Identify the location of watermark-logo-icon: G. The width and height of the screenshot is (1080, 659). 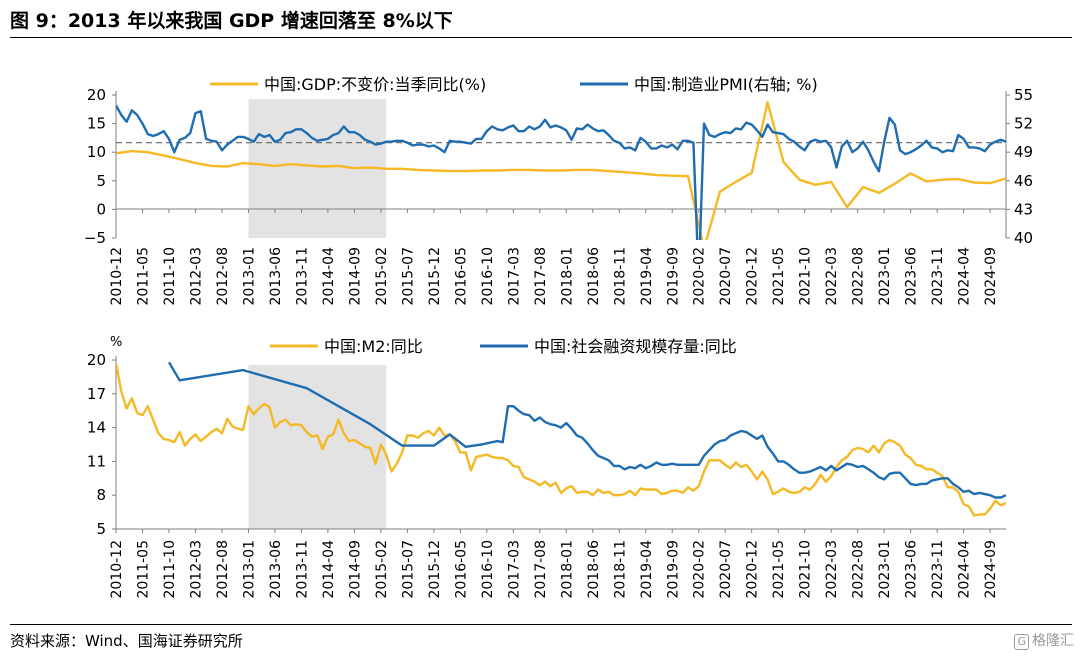
(1021, 642).